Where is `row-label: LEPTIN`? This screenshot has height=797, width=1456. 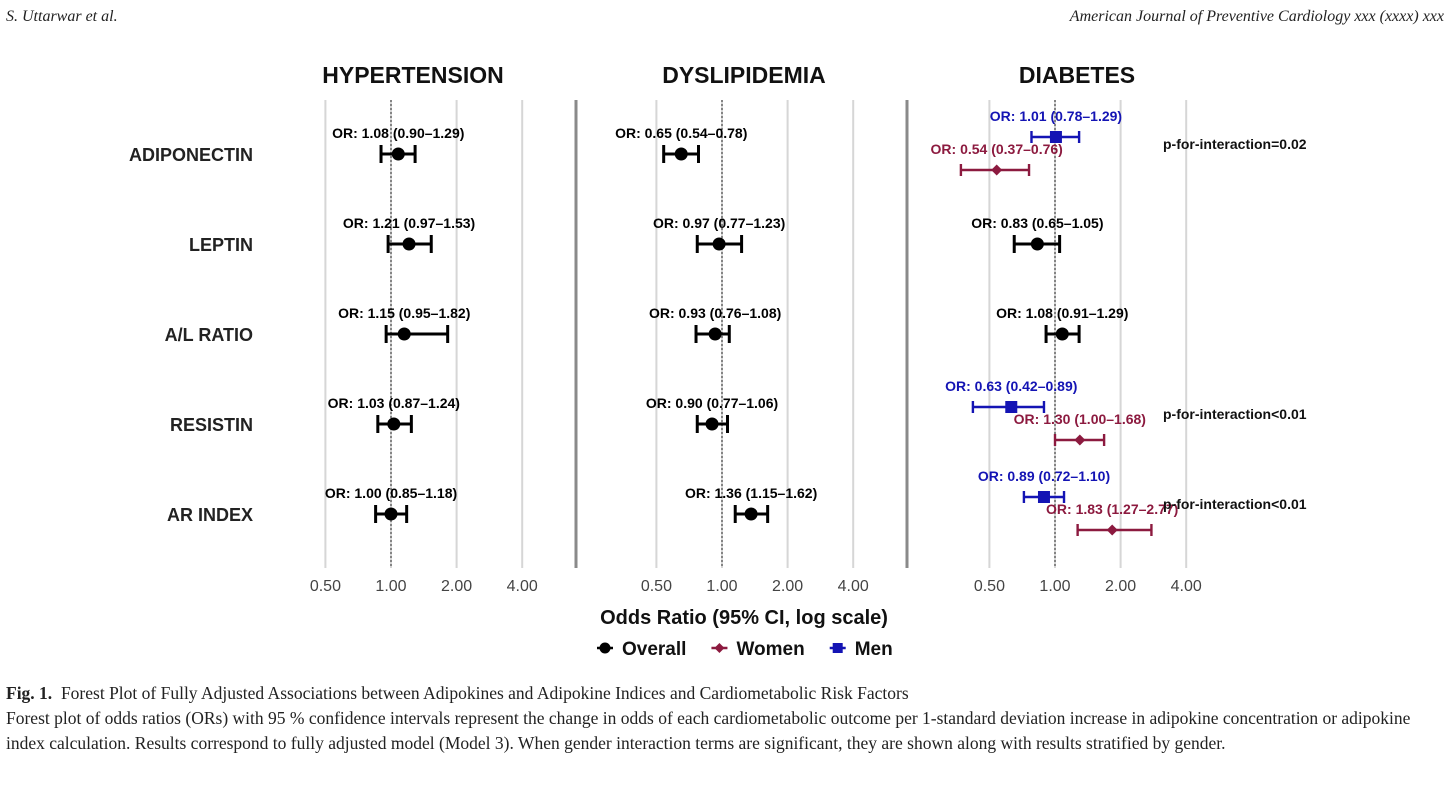
row-label: LEPTIN is located at coordinates (221, 245).